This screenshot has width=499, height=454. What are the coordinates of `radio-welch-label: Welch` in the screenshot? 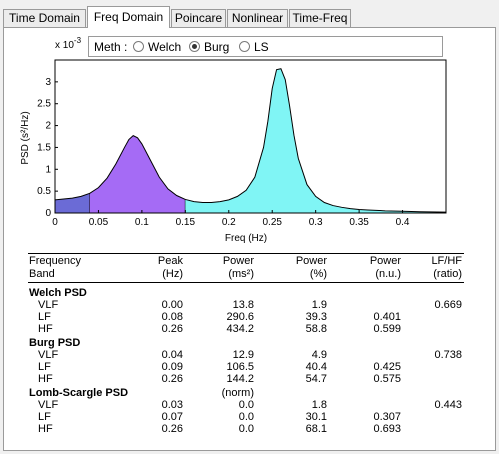 It's located at (165, 47).